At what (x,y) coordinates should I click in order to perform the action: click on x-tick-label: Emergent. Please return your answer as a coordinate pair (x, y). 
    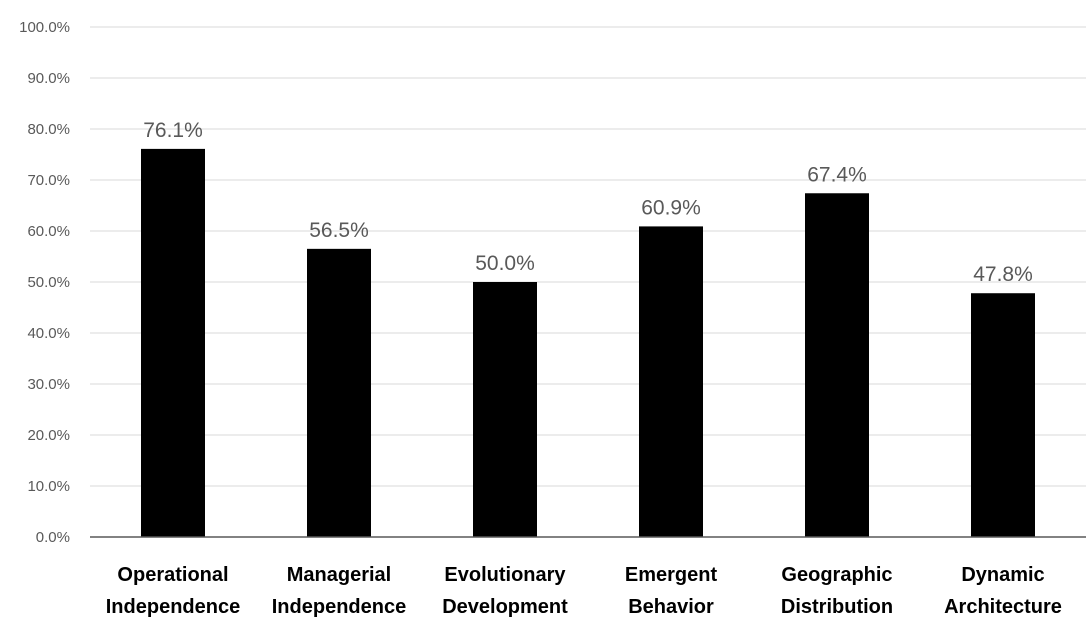
    Looking at the image, I should click on (671, 575).